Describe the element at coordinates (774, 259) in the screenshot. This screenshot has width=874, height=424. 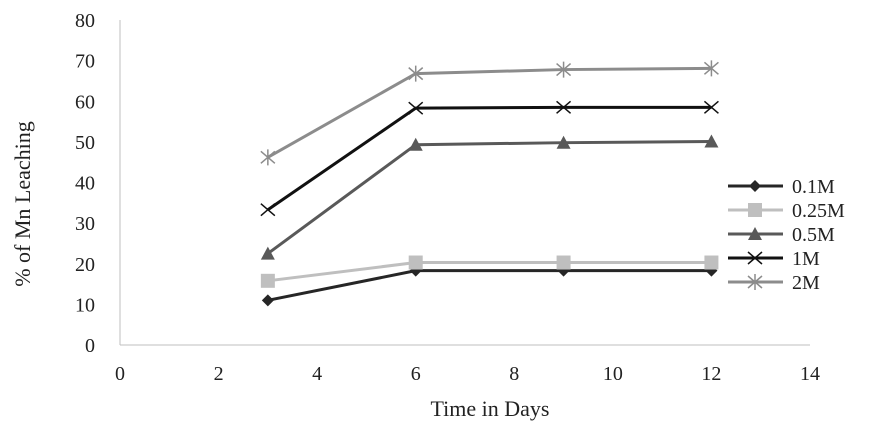
I see `legend-item: 1M` at that location.